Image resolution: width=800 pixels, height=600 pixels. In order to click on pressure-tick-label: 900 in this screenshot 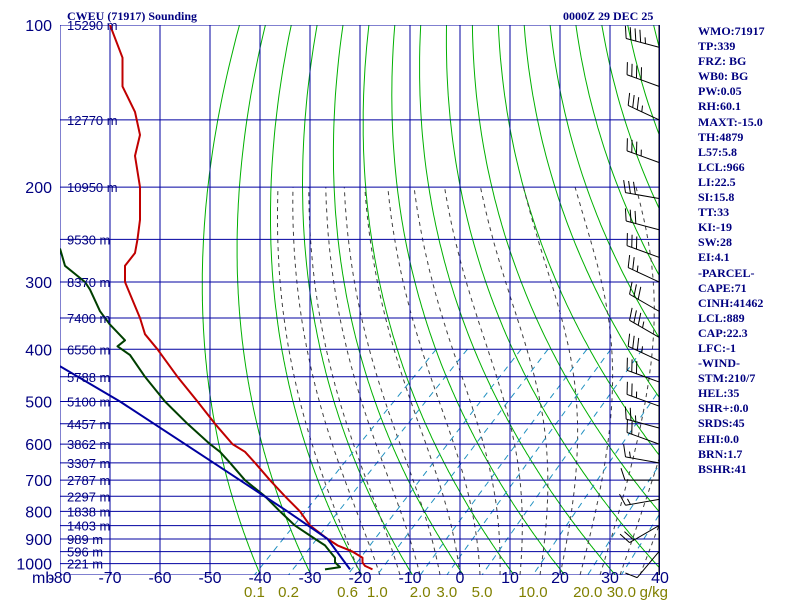, I will do `click(38, 540)`.